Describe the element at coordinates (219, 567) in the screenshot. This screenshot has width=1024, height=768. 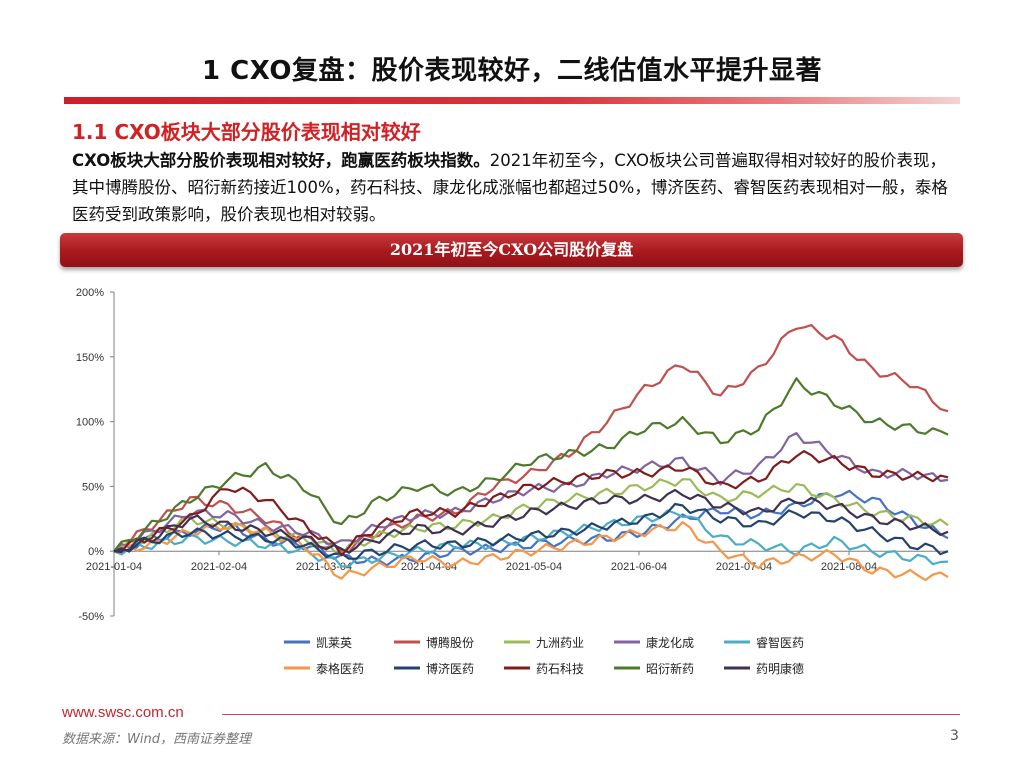
I see `x-tick-label: 2021-02-04` at that location.